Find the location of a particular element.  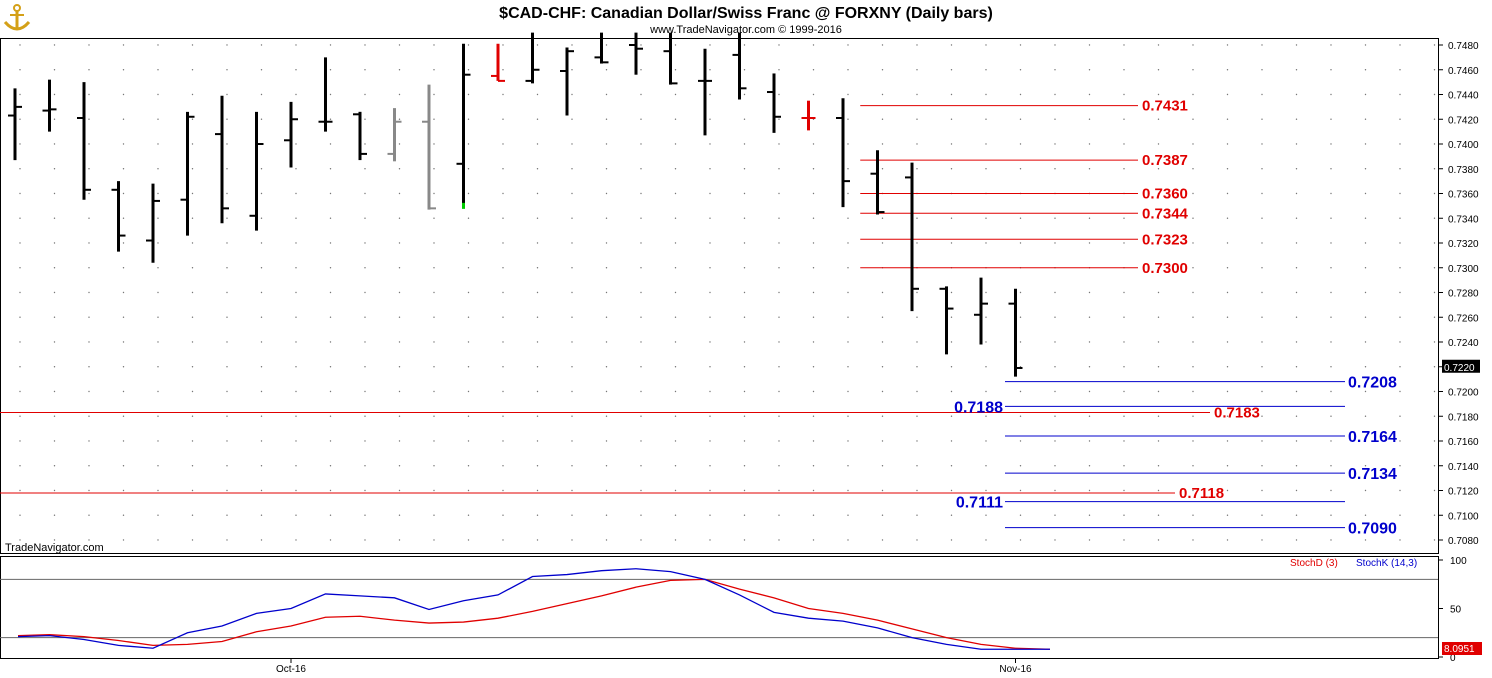

ind-tick-label: 100 is located at coordinates (1458, 561).